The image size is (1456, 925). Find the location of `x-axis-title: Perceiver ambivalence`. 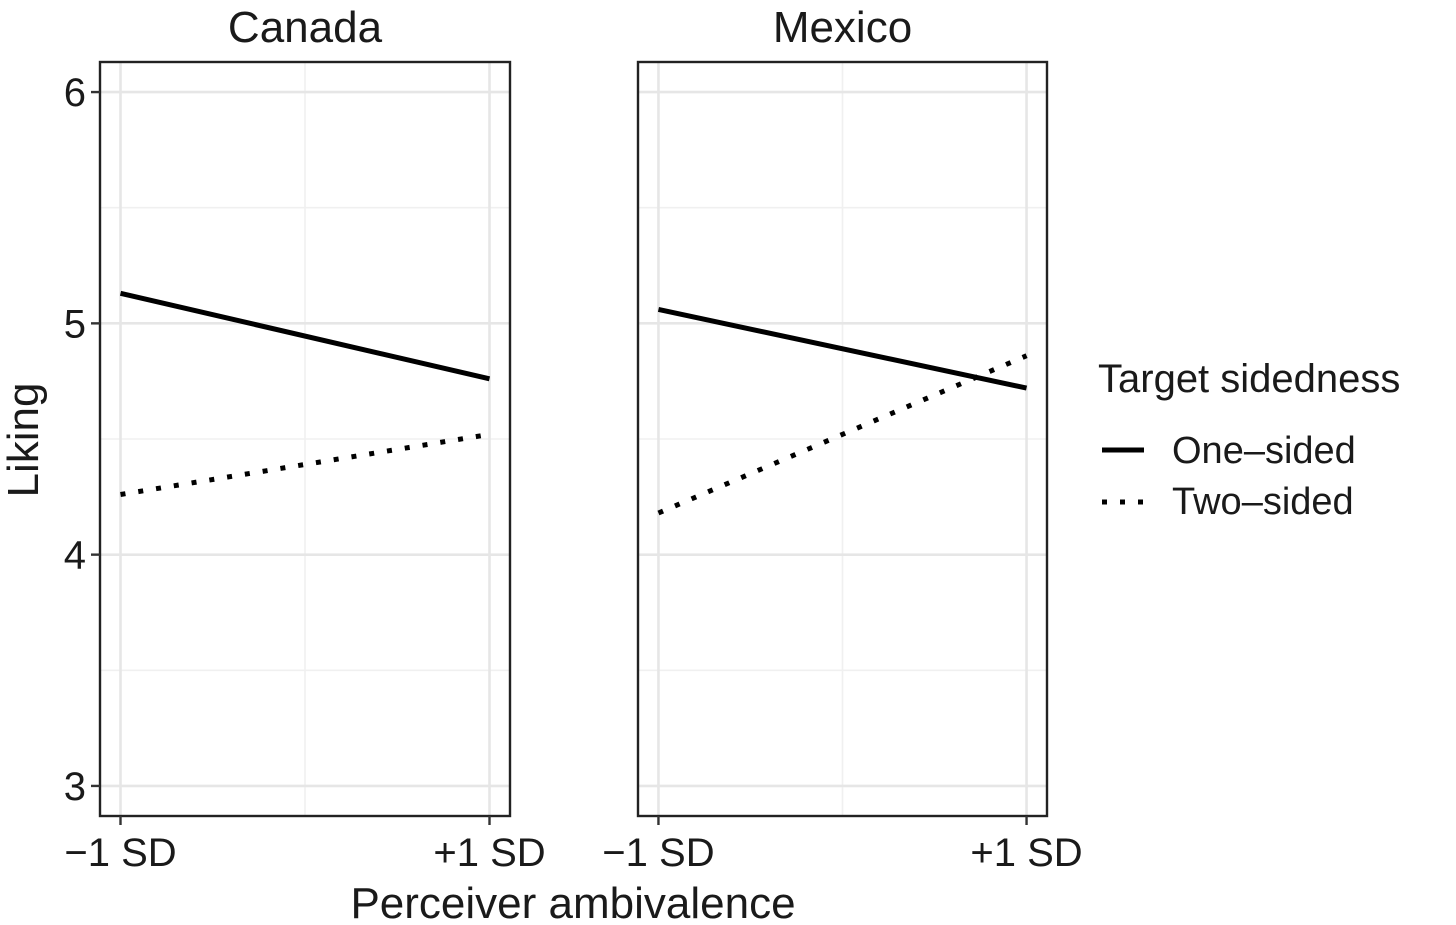

x-axis-title: Perceiver ambivalence is located at coordinates (572, 902).